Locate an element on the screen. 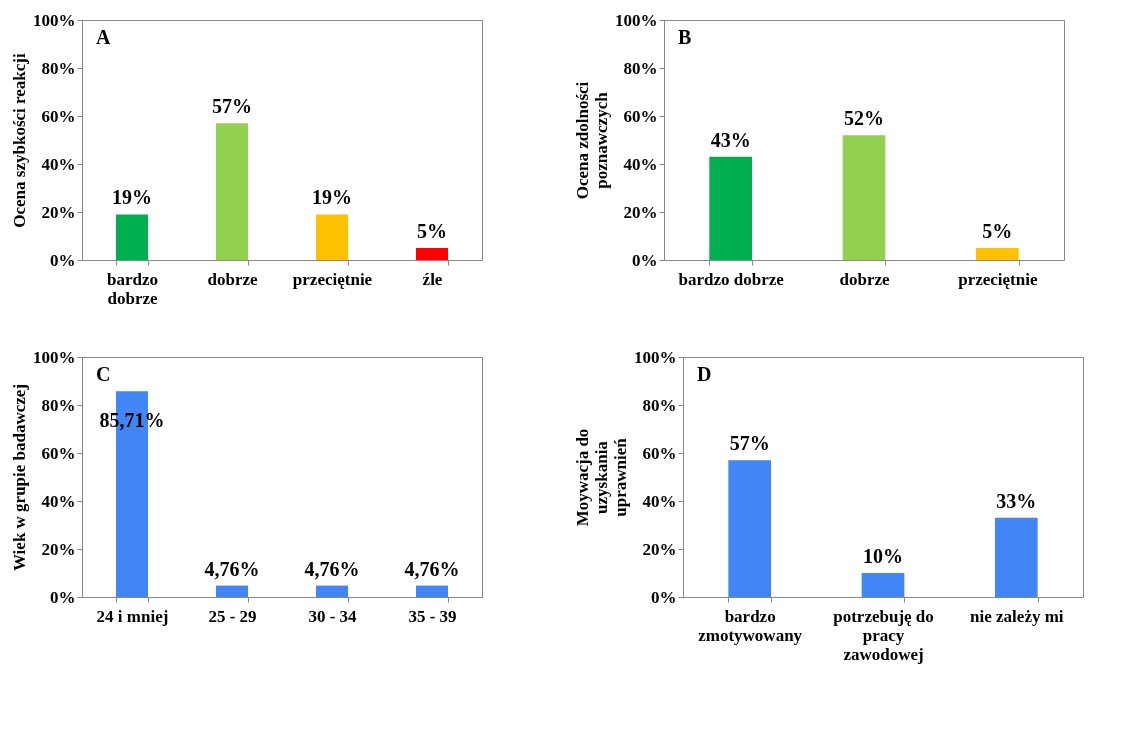  chart-title: D is located at coordinates (704, 374).